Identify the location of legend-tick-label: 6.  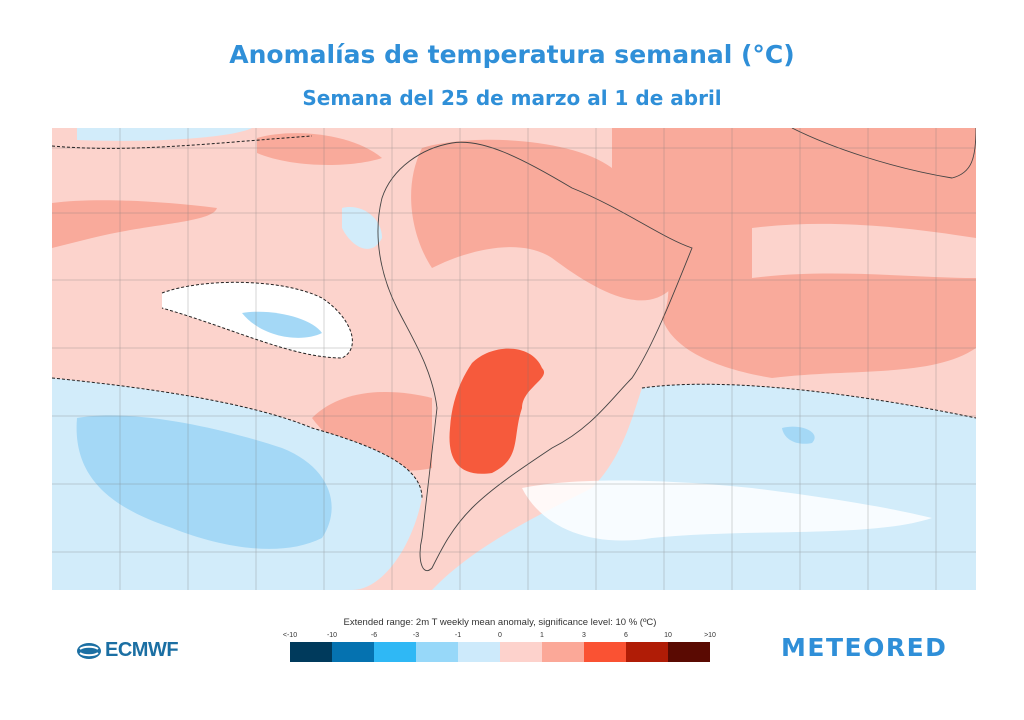
(626, 635).